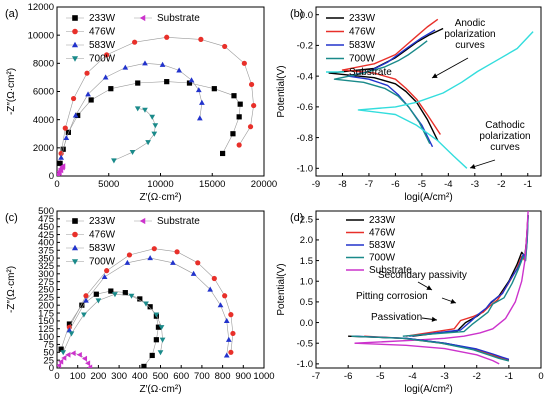 The image size is (550, 401). What do you see at coordinates (51, 176) in the screenshot?
I see `y-tick-label: 0` at bounding box center [51, 176].